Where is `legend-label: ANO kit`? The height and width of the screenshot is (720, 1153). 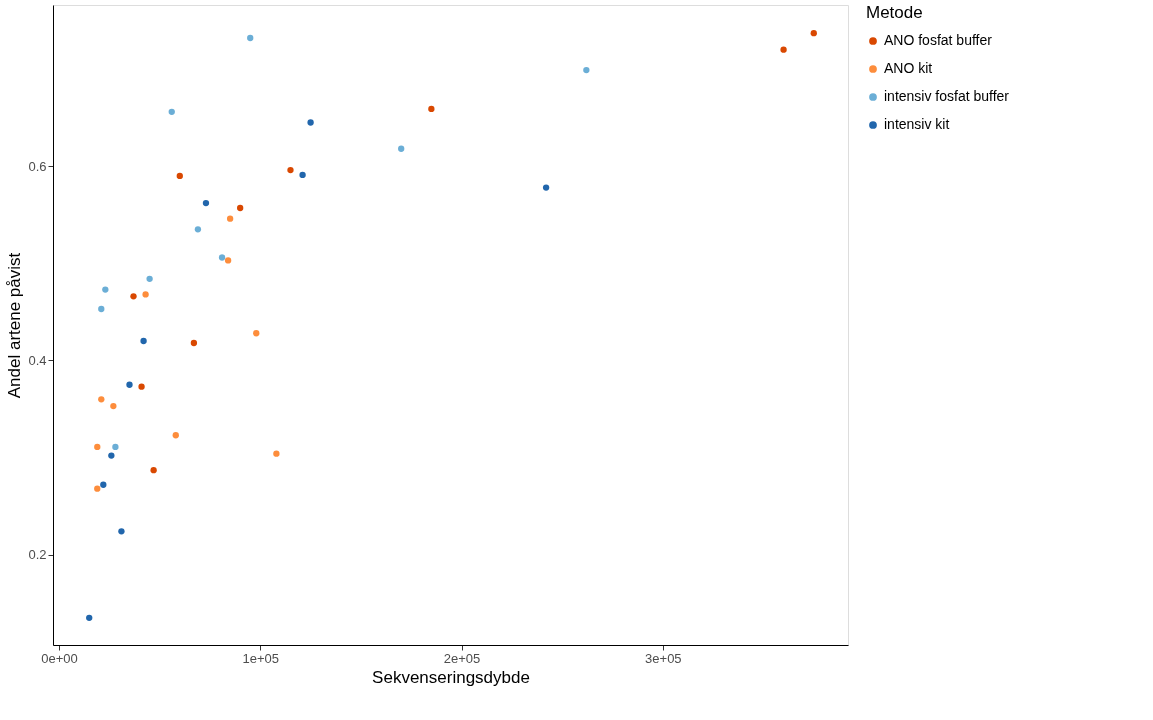
legend-label: ANO kit is located at coordinates (908, 68).